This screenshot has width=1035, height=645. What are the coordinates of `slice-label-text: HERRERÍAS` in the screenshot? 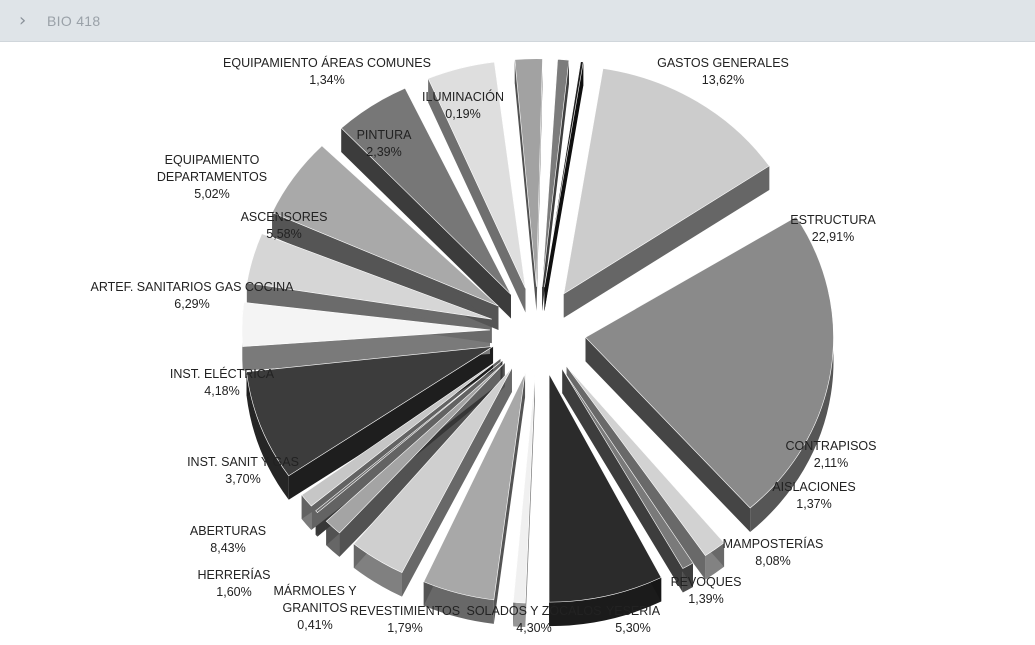 It's located at (234, 575).